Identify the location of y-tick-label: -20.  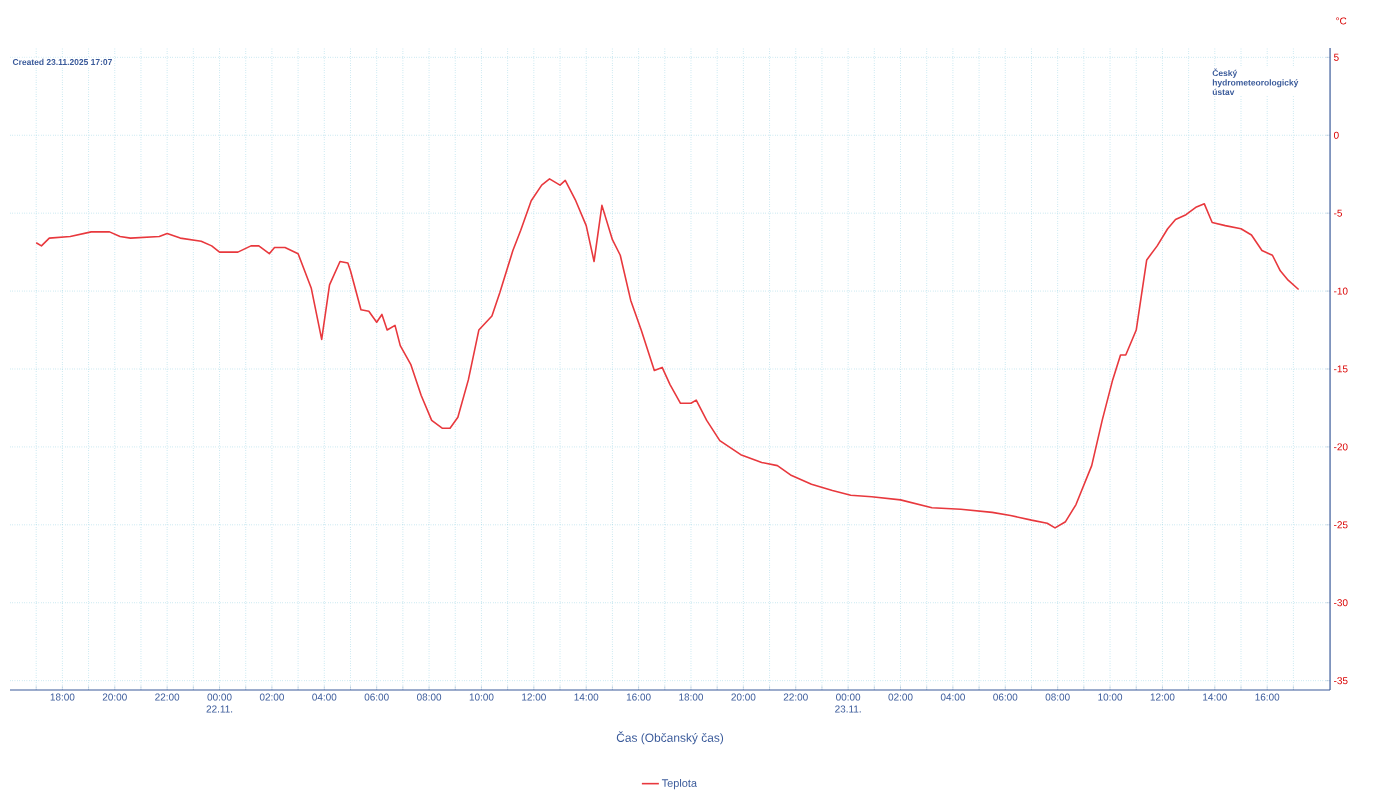
(1341, 447).